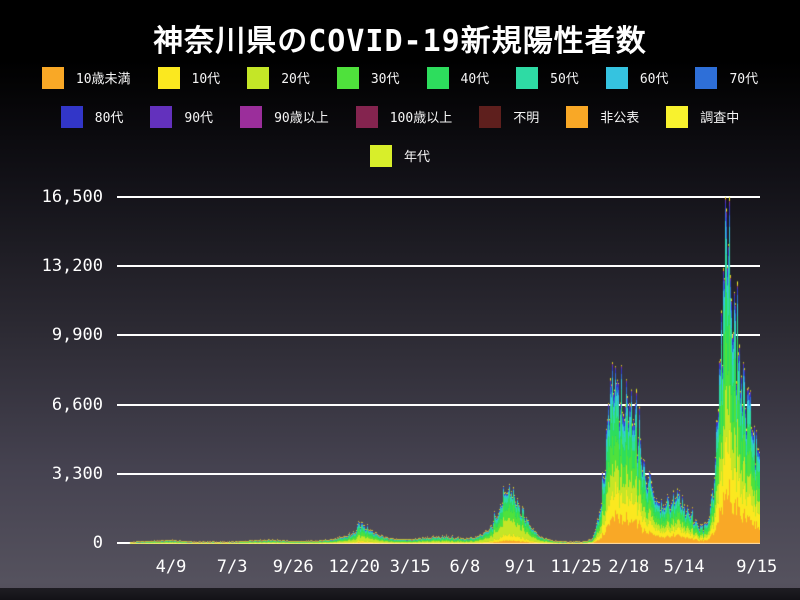 The image size is (800, 600). Describe the element at coordinates (654, 79) in the screenshot. I see `legend-label: 60代` at that location.